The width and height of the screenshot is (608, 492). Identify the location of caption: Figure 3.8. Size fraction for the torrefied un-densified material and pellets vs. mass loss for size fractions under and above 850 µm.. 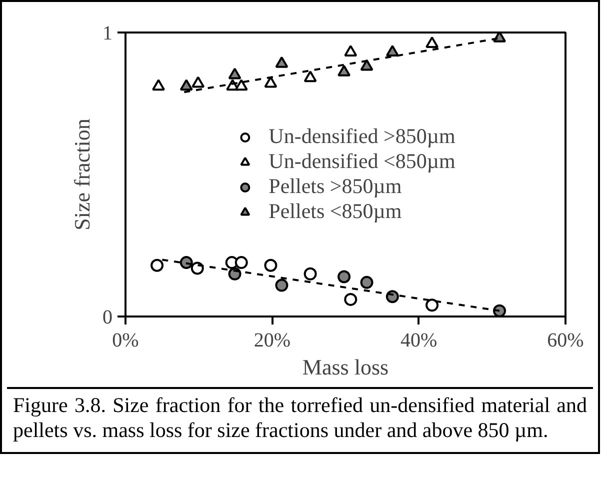
(300, 418).